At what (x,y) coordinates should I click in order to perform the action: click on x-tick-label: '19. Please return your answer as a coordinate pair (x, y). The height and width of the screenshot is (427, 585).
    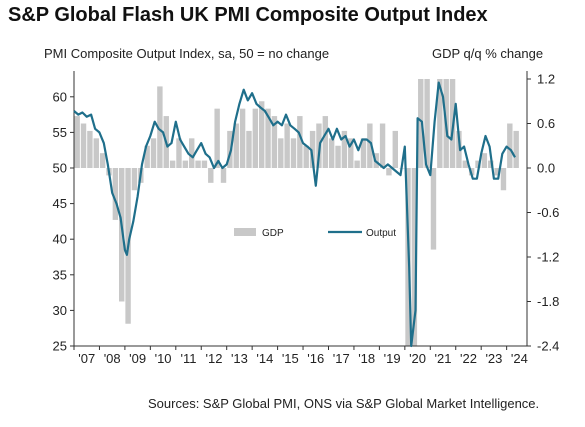
    Looking at the image, I should click on (392, 358).